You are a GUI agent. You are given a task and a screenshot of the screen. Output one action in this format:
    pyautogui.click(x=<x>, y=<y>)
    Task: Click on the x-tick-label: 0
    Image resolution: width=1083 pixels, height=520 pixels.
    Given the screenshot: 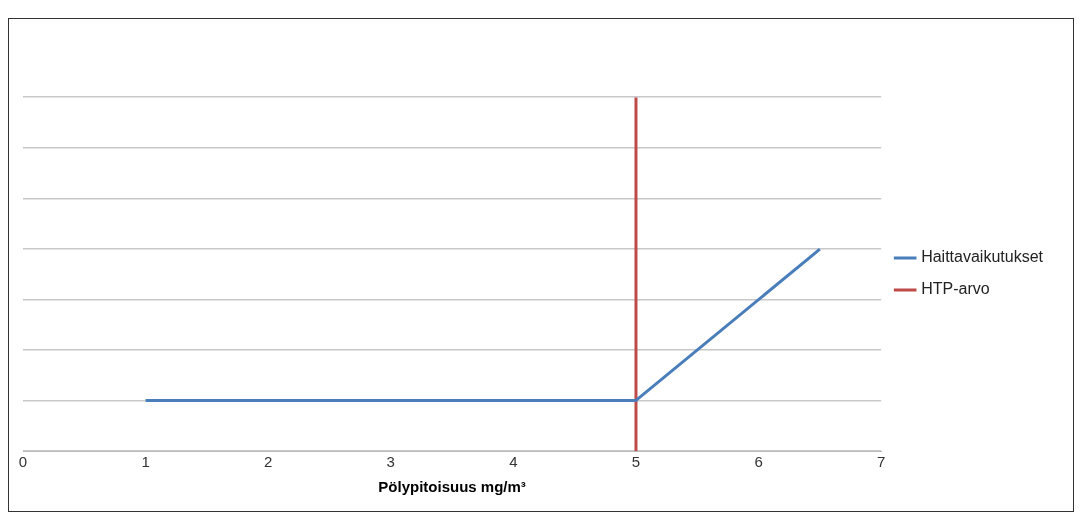 What is the action you would take?
    pyautogui.click(x=23, y=462)
    